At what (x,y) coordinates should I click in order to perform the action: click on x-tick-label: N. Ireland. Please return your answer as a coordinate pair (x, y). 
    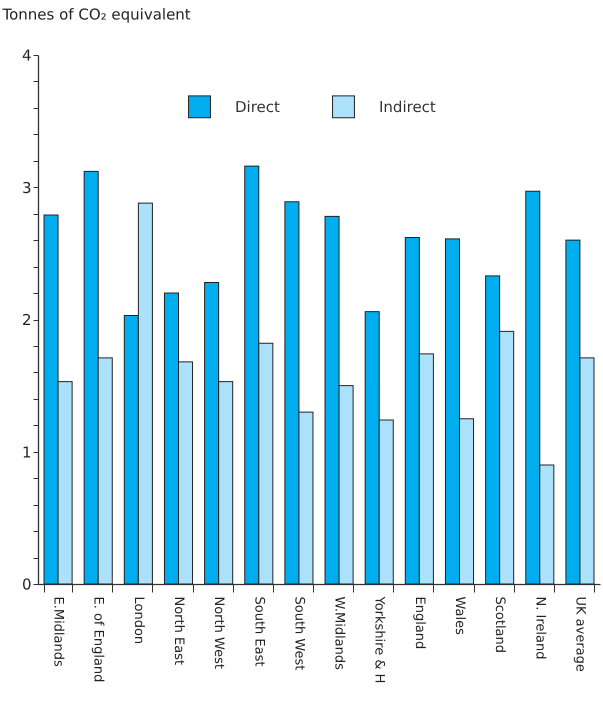
    Looking at the image, I should click on (540, 628).